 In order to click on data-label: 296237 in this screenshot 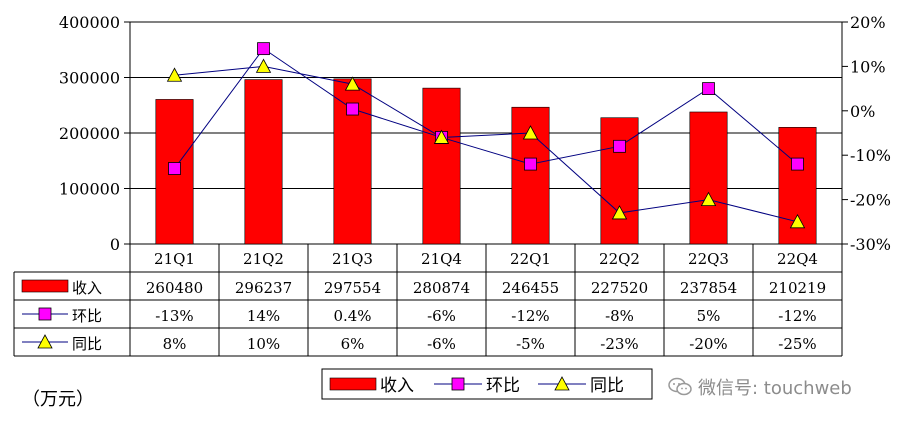, I will do `click(263, 288)`.